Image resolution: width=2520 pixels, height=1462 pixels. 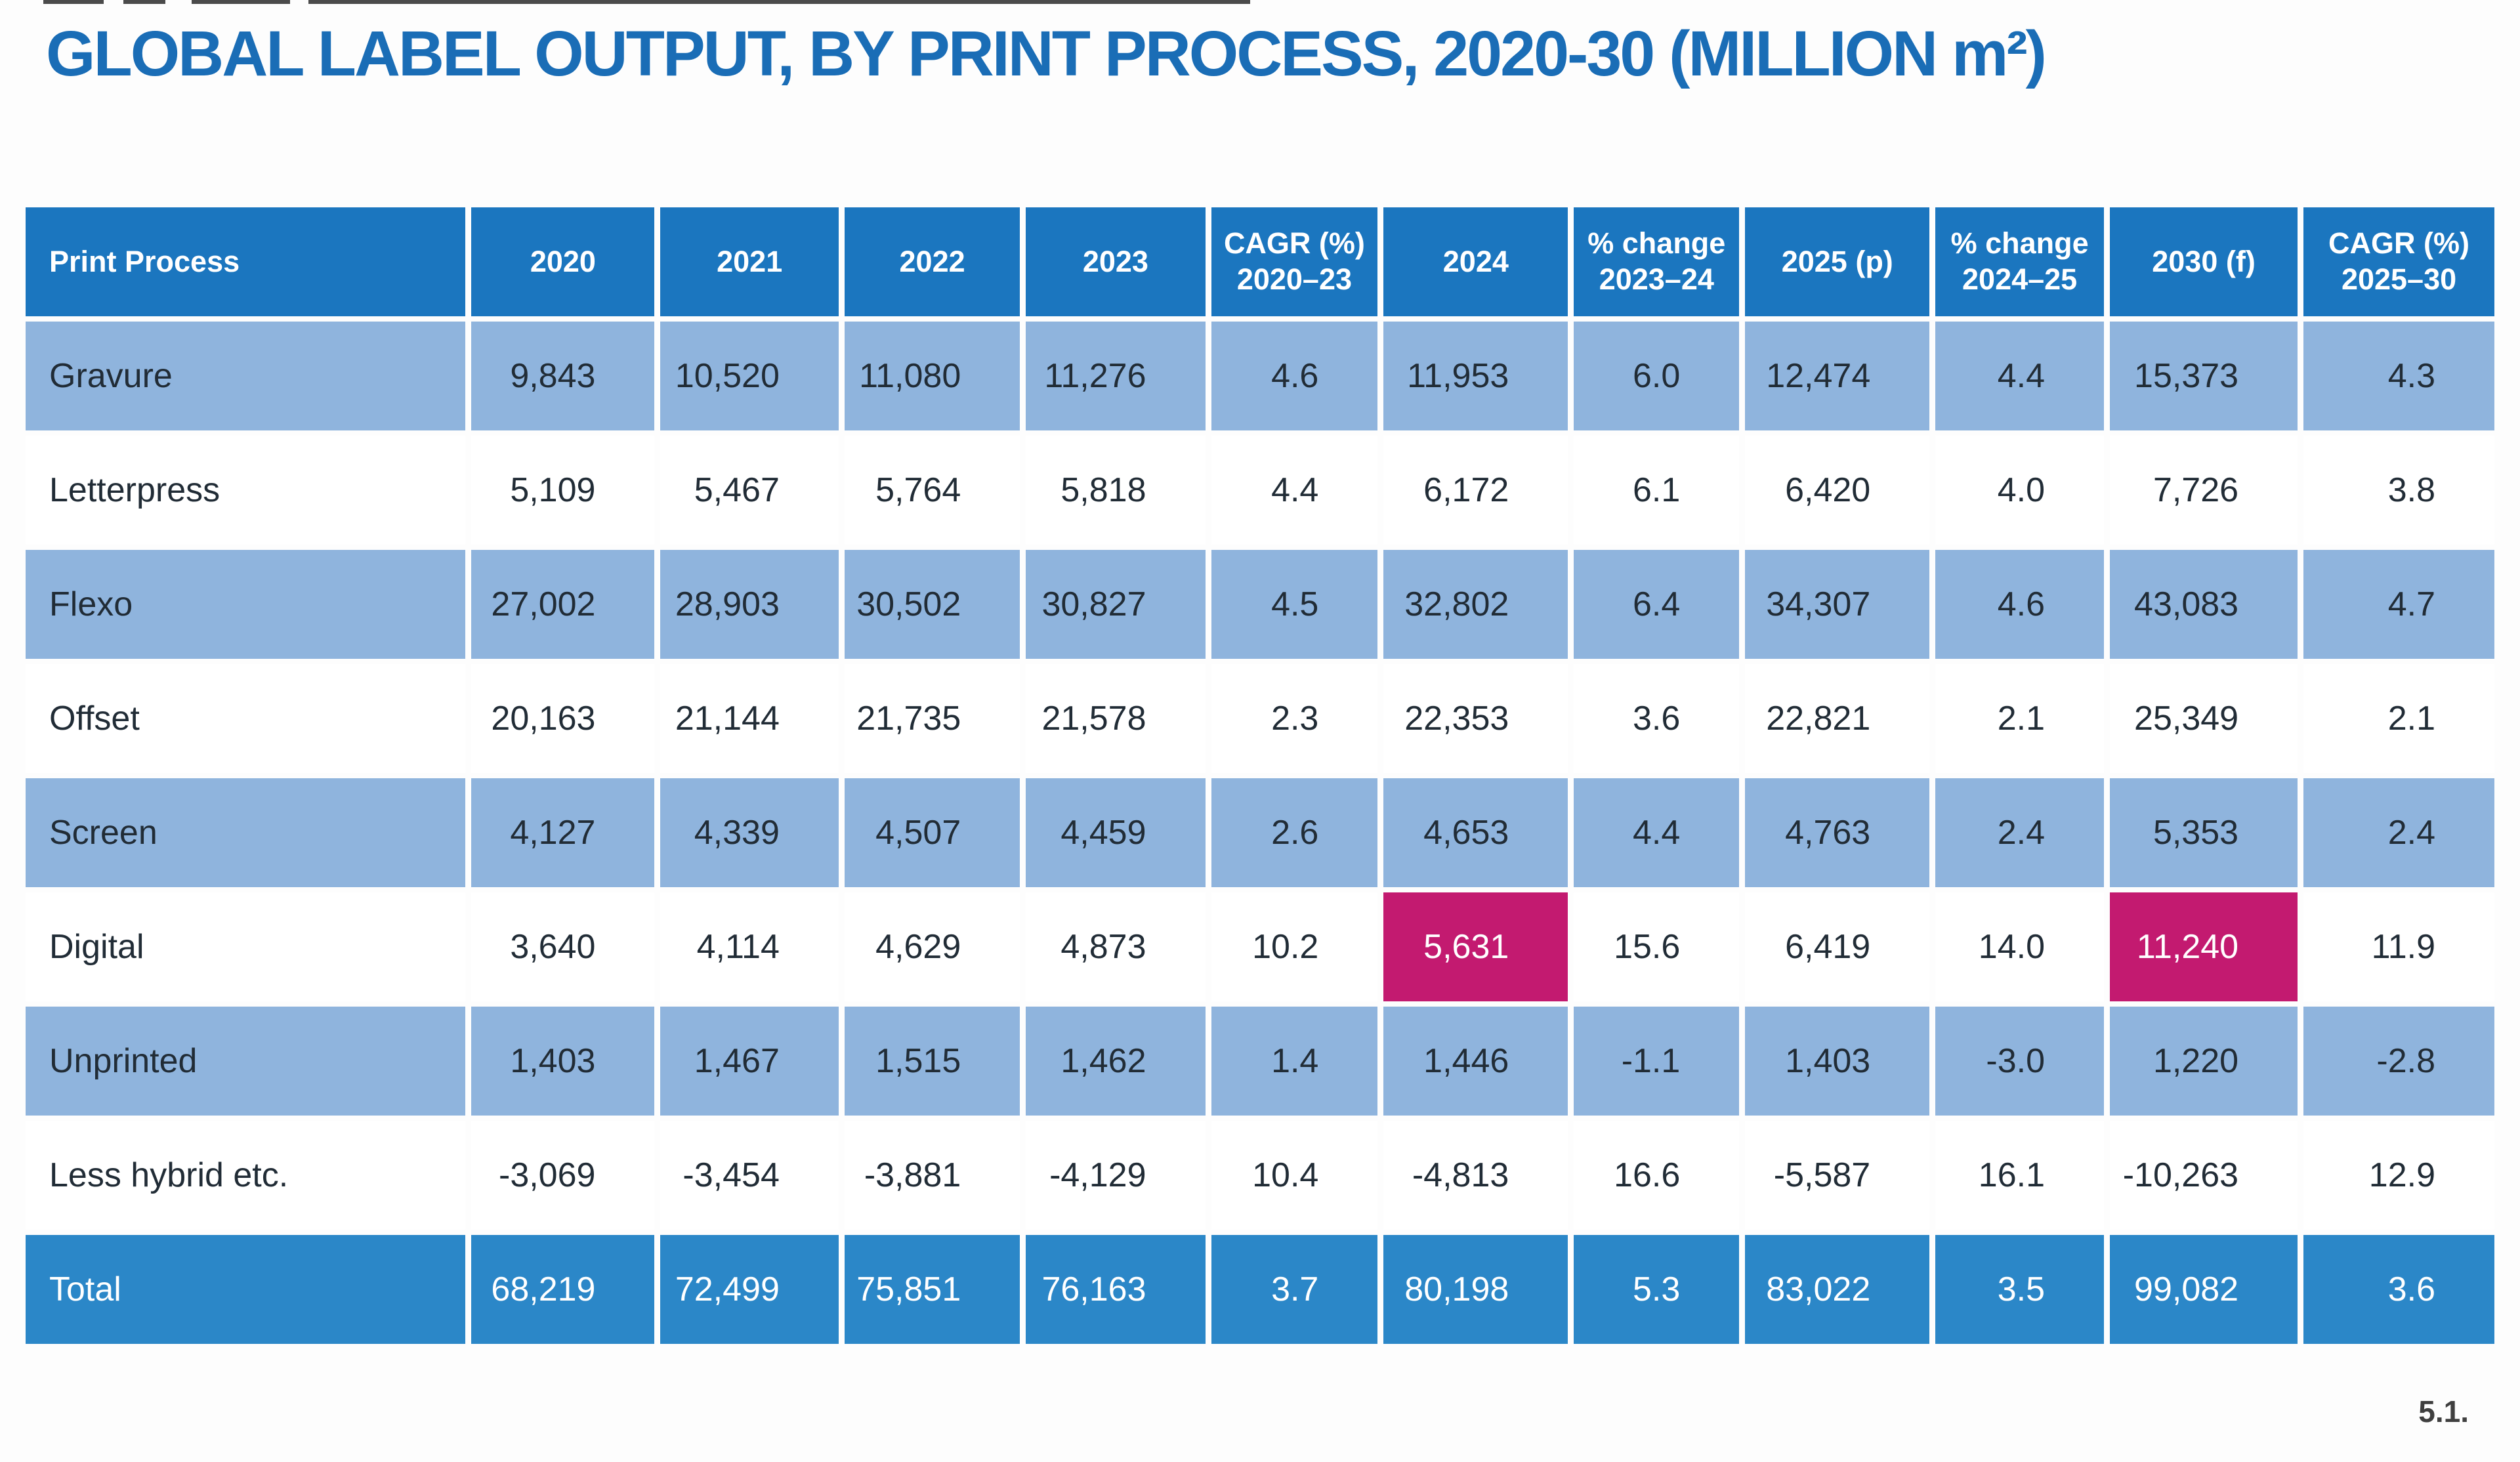 What do you see at coordinates (1475, 1289) in the screenshot?
I see `table-cell: 80,198` at bounding box center [1475, 1289].